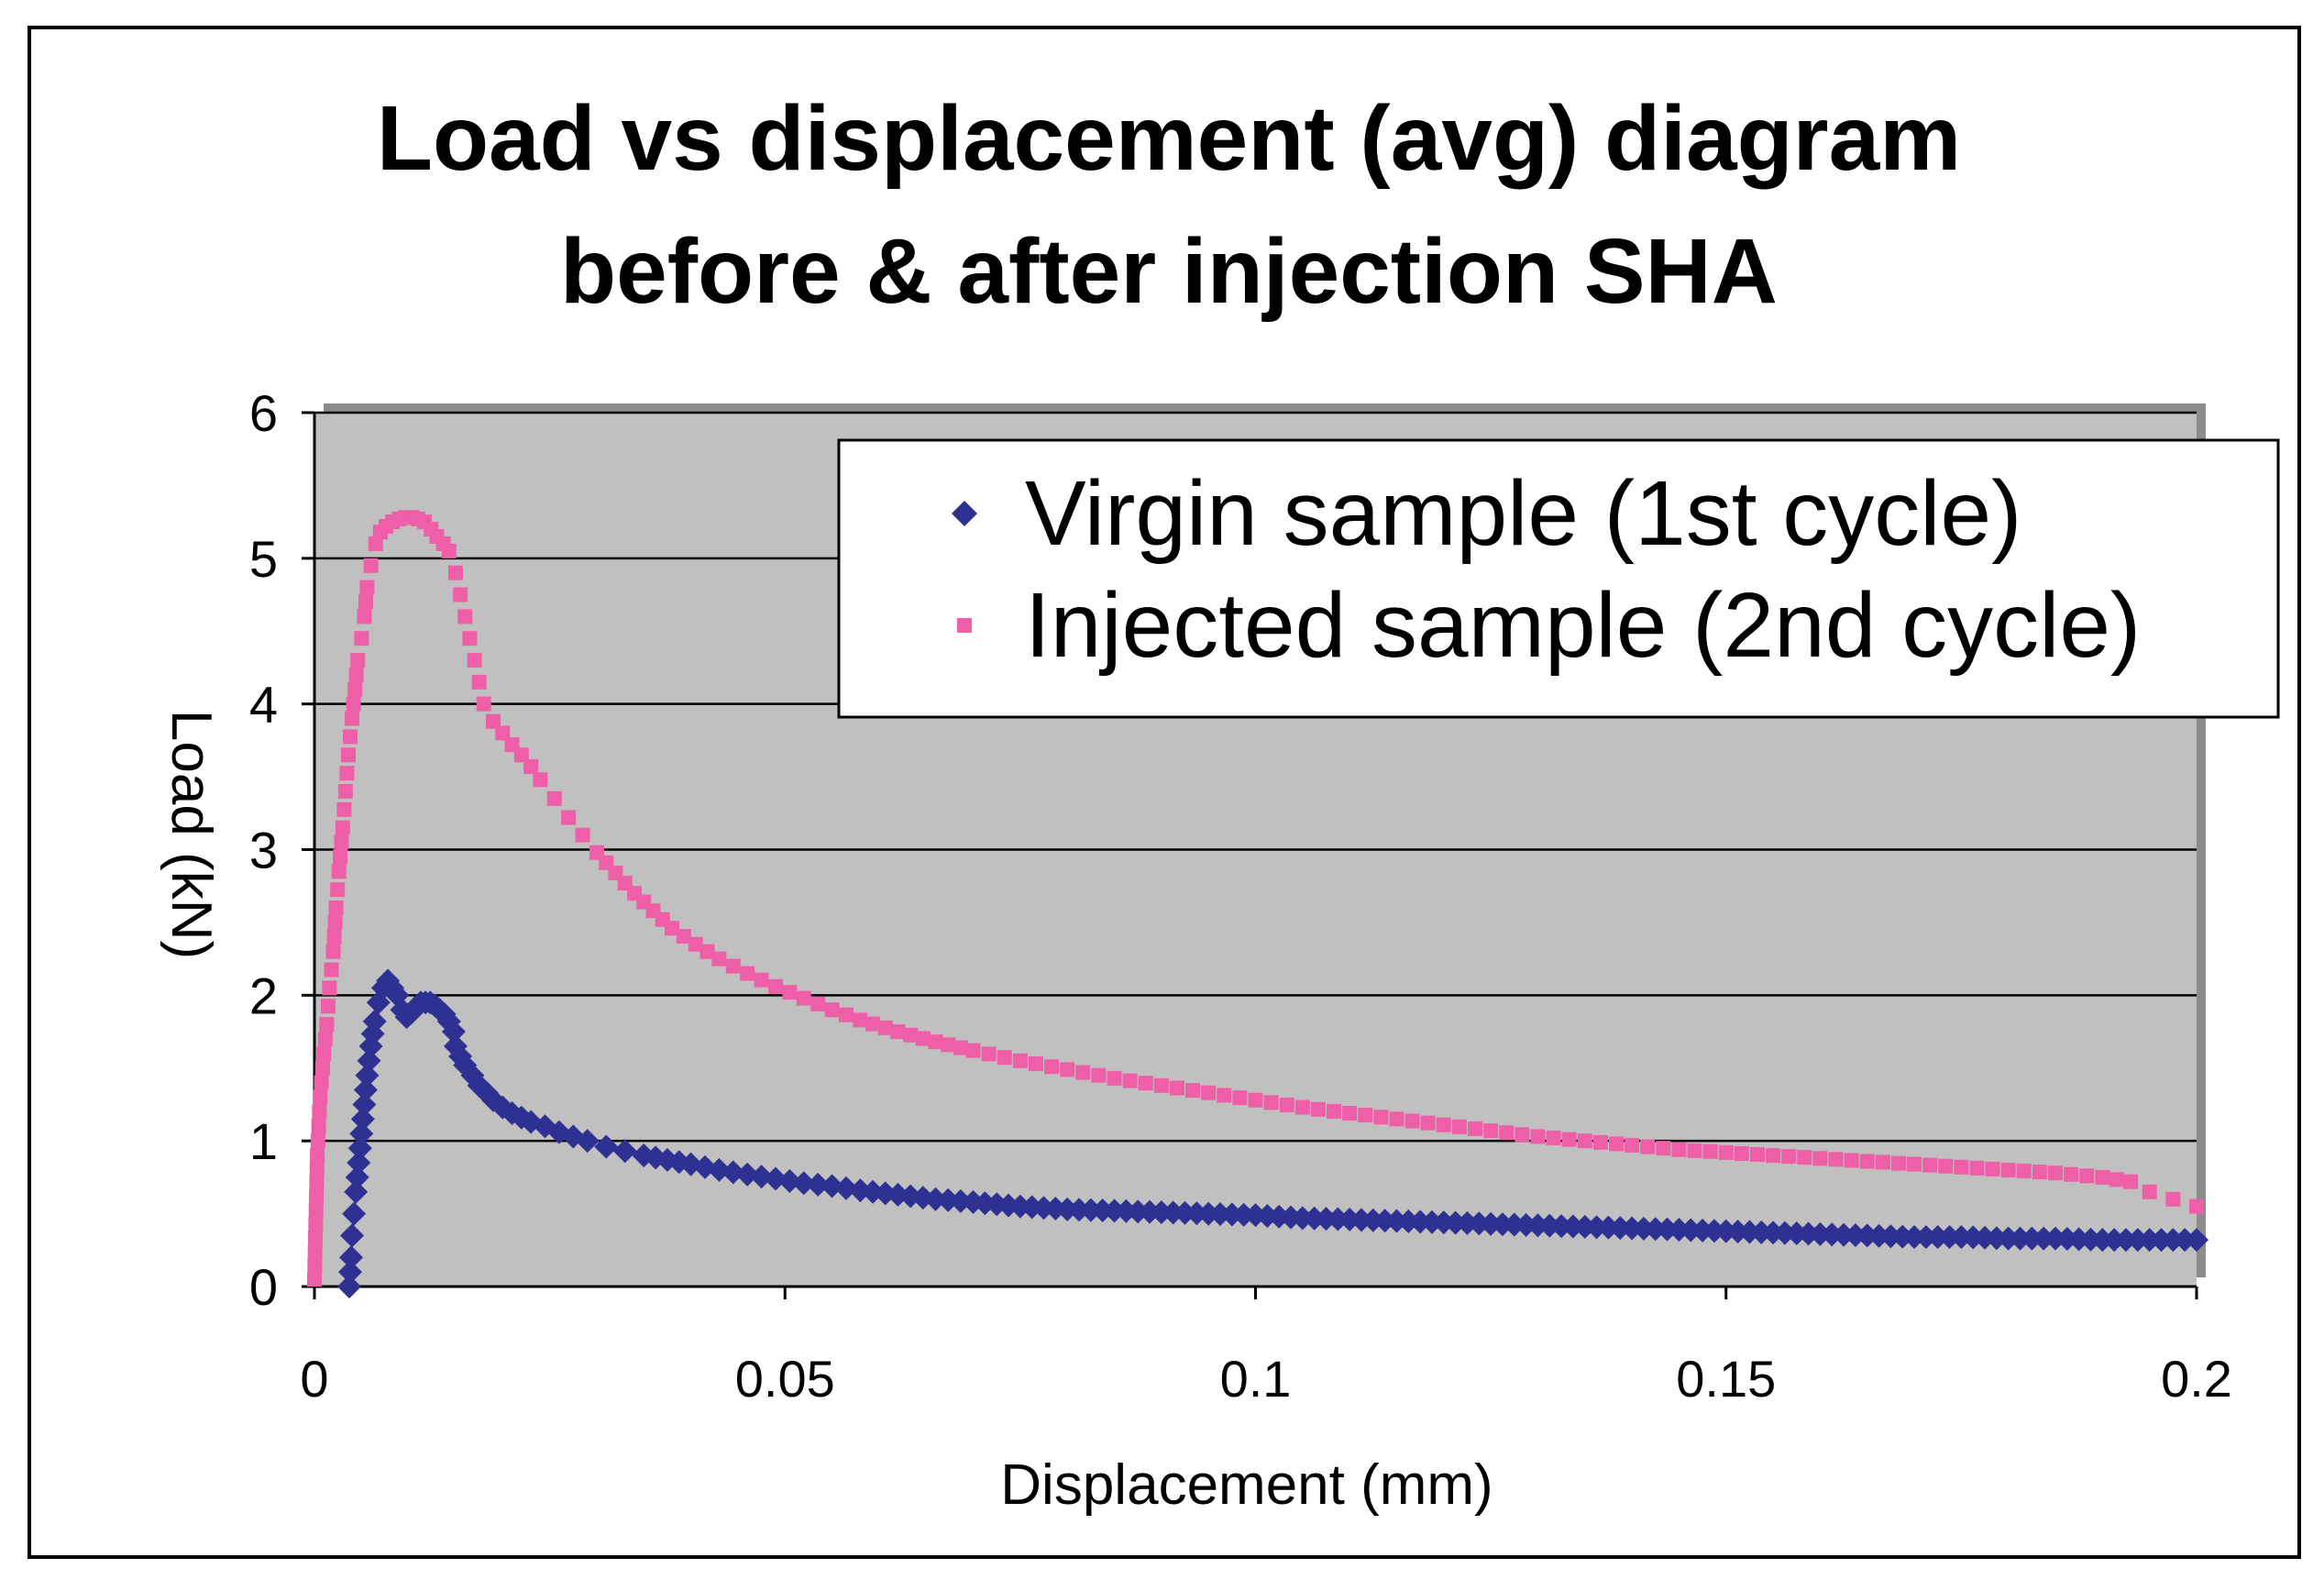 Image resolution: width=2324 pixels, height=1591 pixels. I want to click on x-axis-label: Displacement (mm), so click(1246, 1485).